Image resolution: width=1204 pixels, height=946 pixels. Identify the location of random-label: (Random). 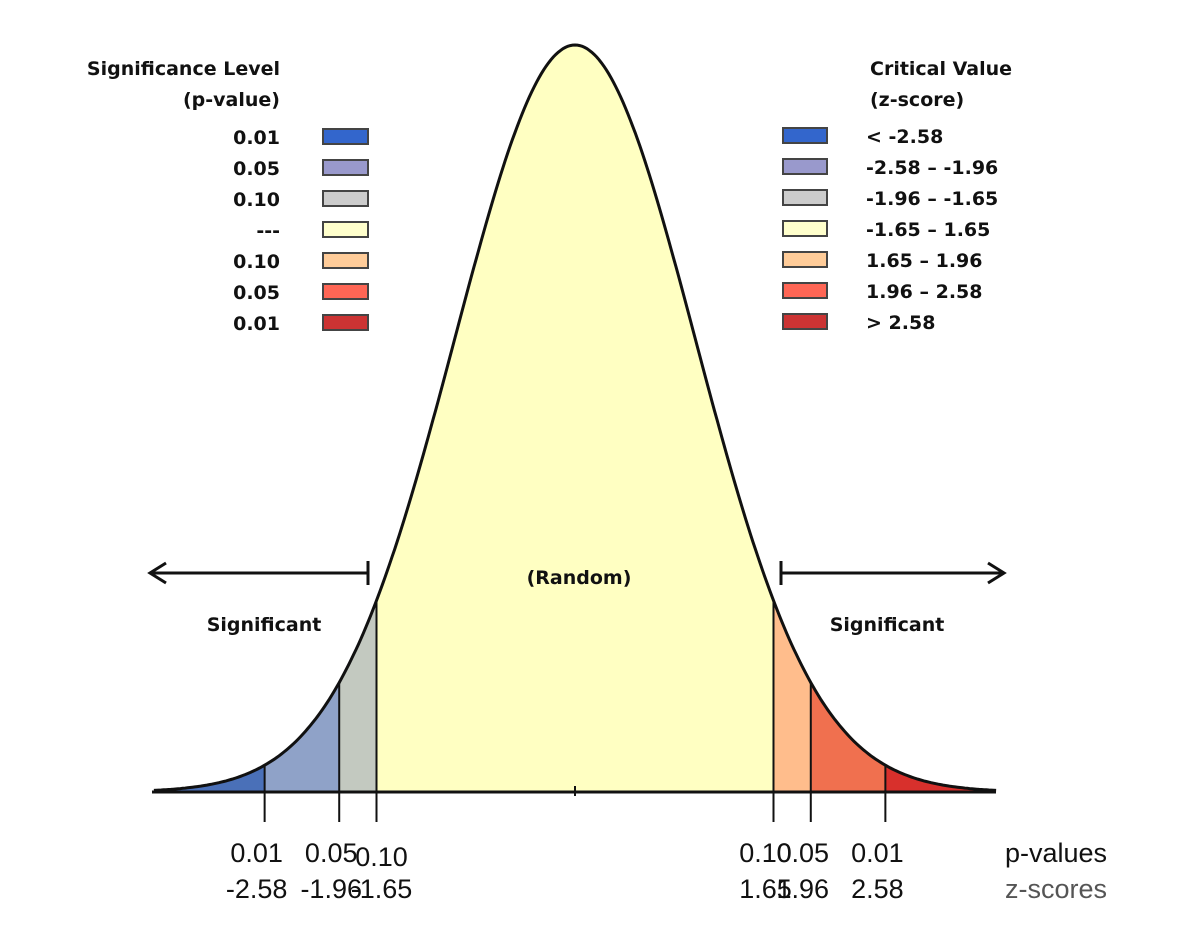
(579, 578).